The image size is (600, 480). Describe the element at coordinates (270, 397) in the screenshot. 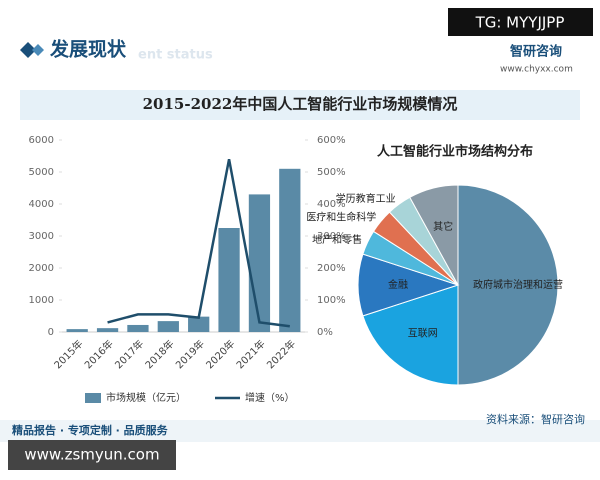

I see `legend-label: 增速（%）` at that location.